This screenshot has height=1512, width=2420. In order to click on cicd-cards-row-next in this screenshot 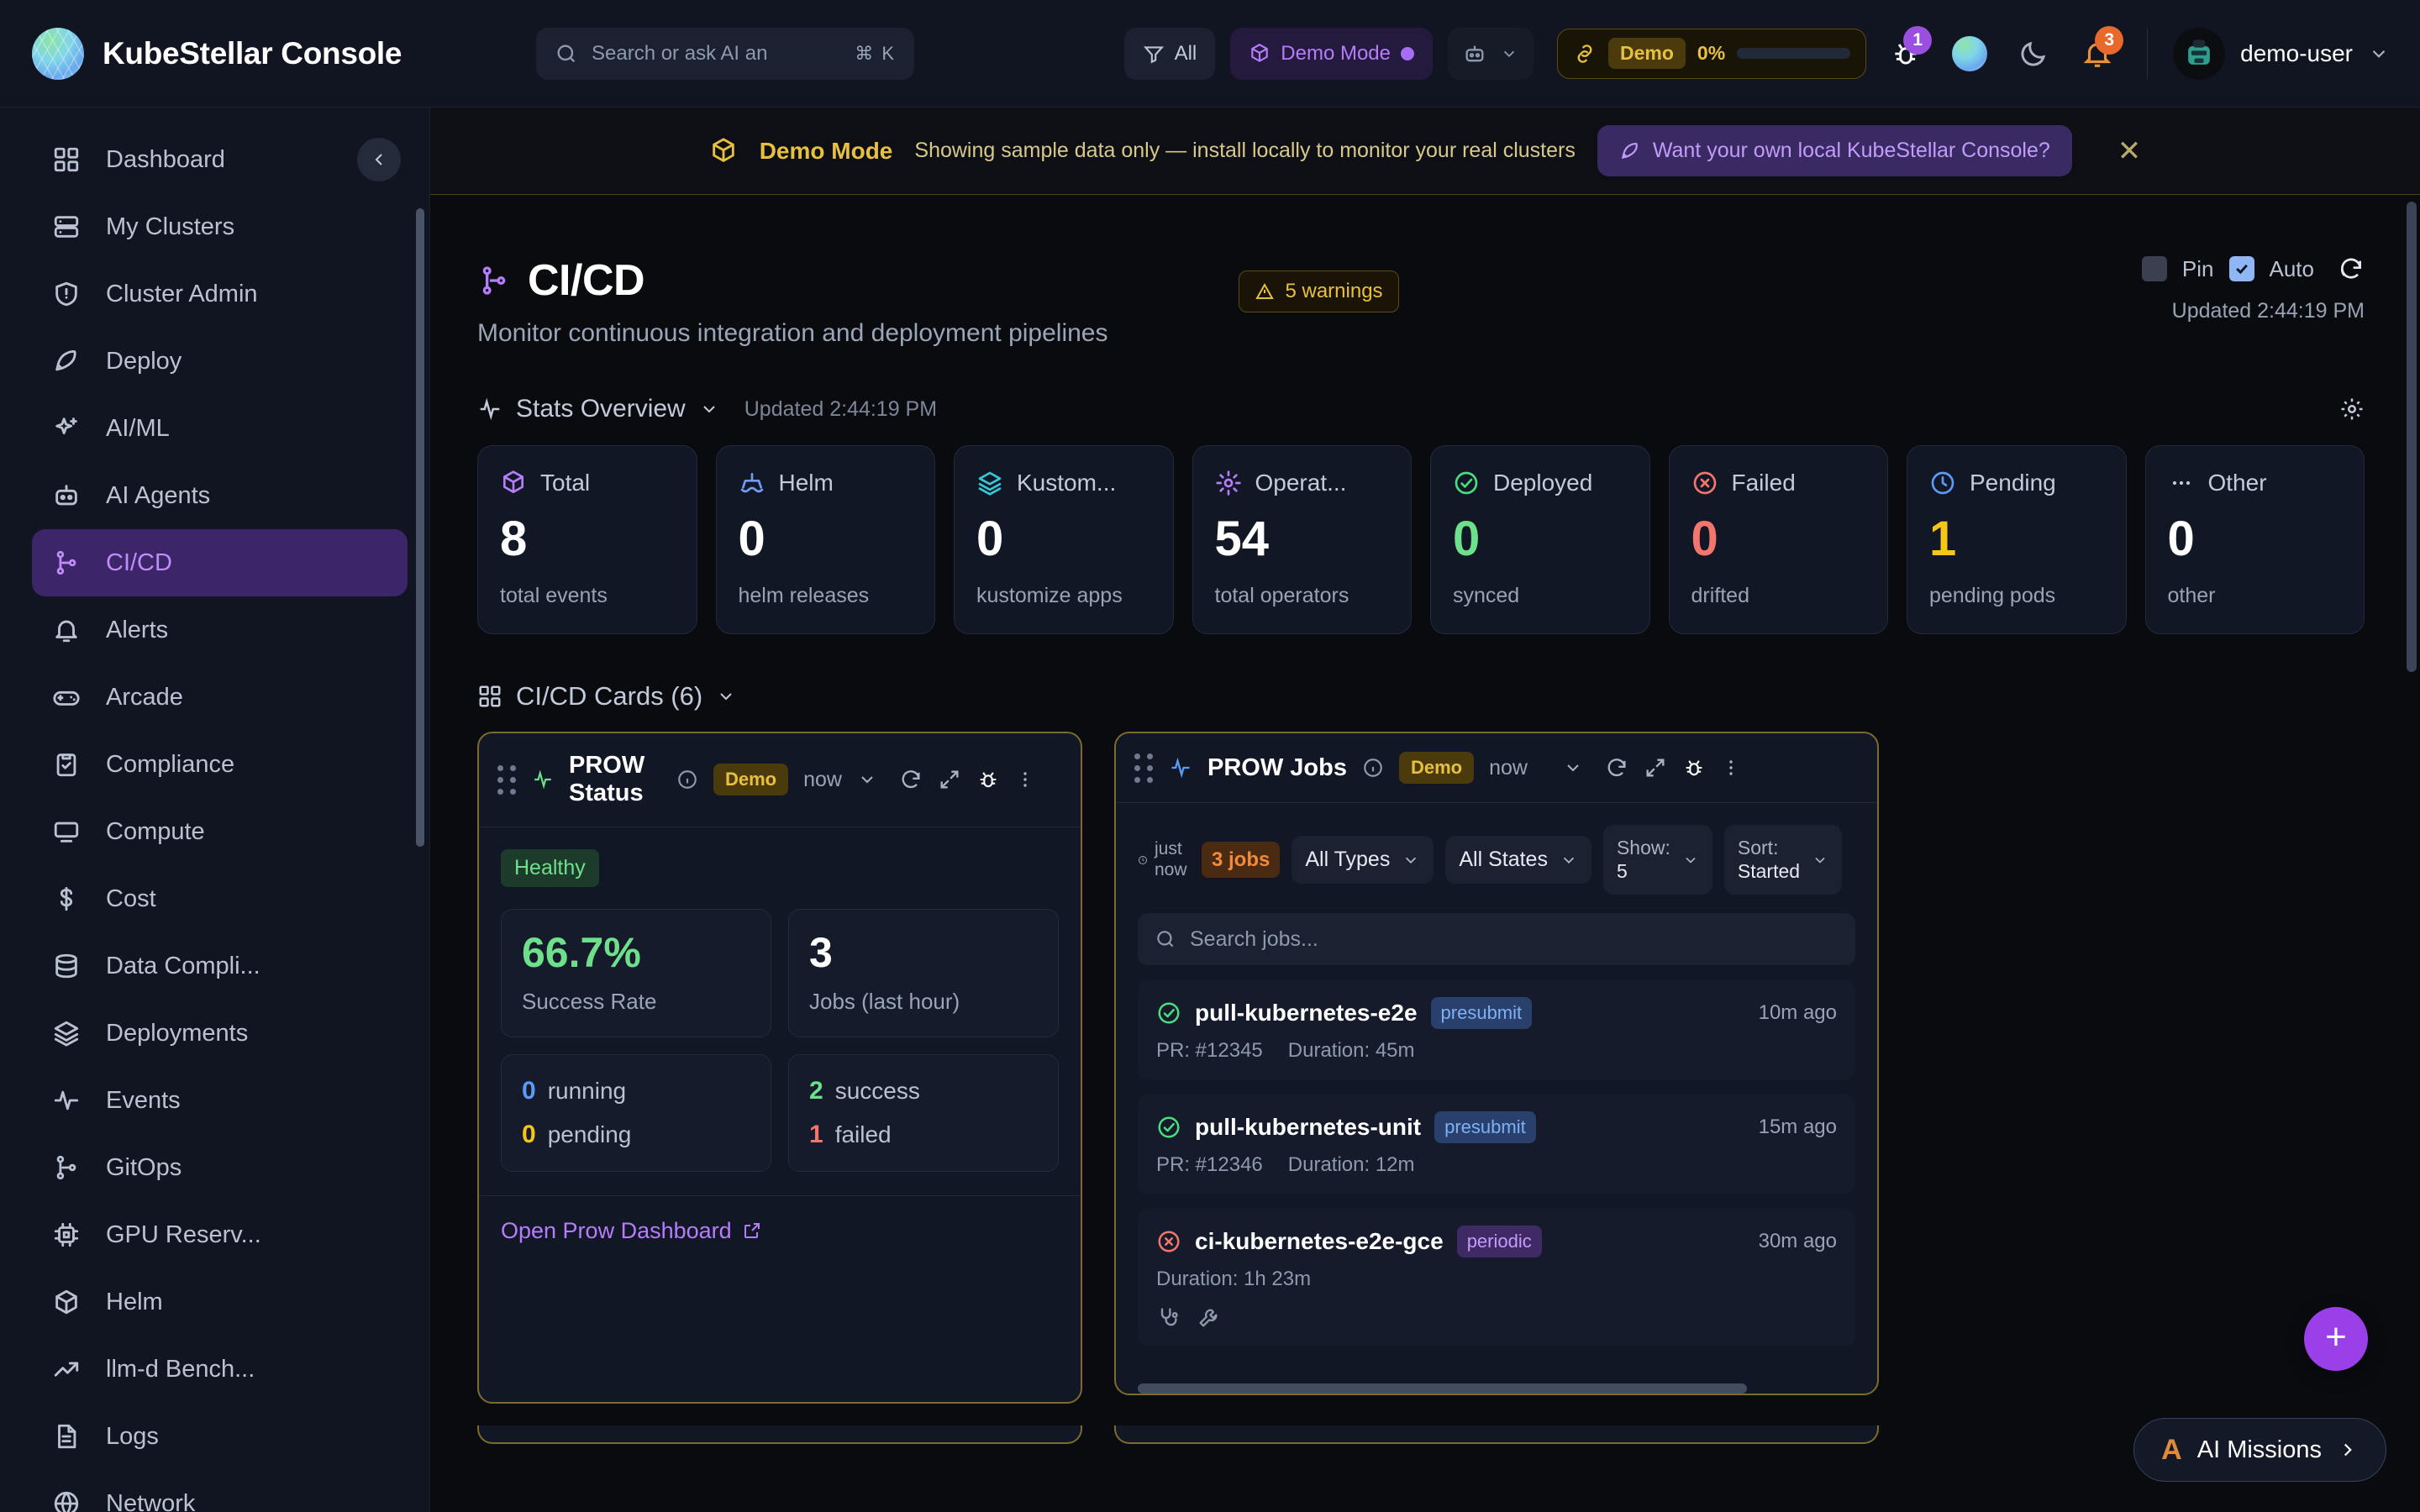, I will do `click(1421, 1434)`.